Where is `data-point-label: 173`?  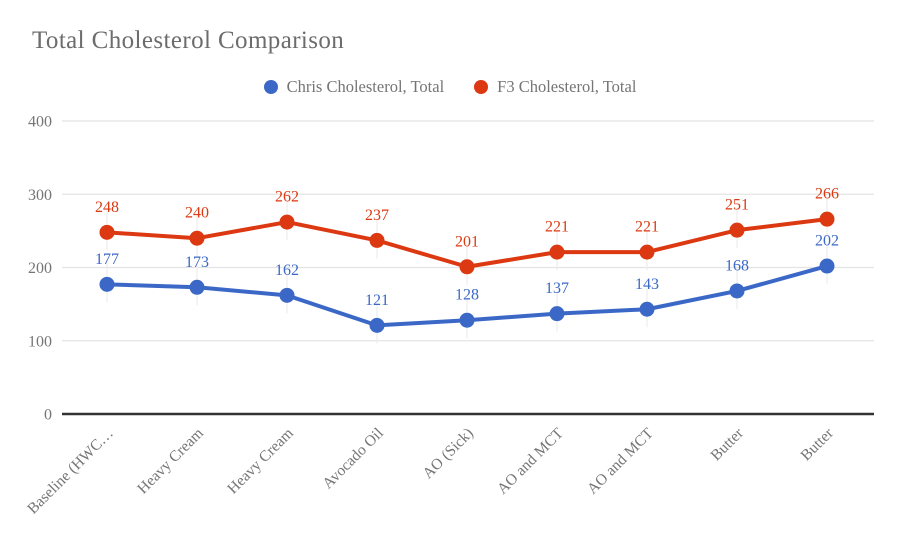
data-point-label: 173 is located at coordinates (197, 262).